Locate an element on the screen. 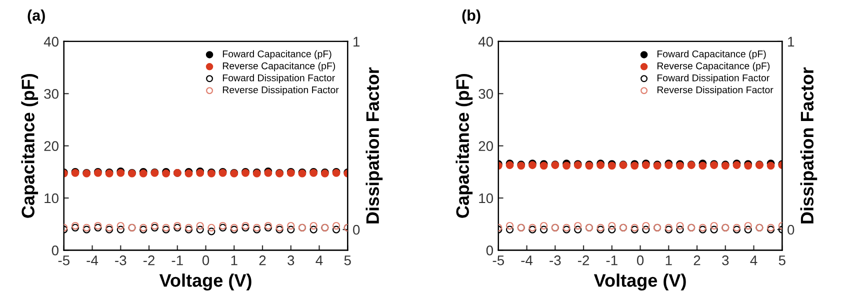 Image resolution: width=852 pixels, height=307 pixels. chart-title: (a) is located at coordinates (36, 17).